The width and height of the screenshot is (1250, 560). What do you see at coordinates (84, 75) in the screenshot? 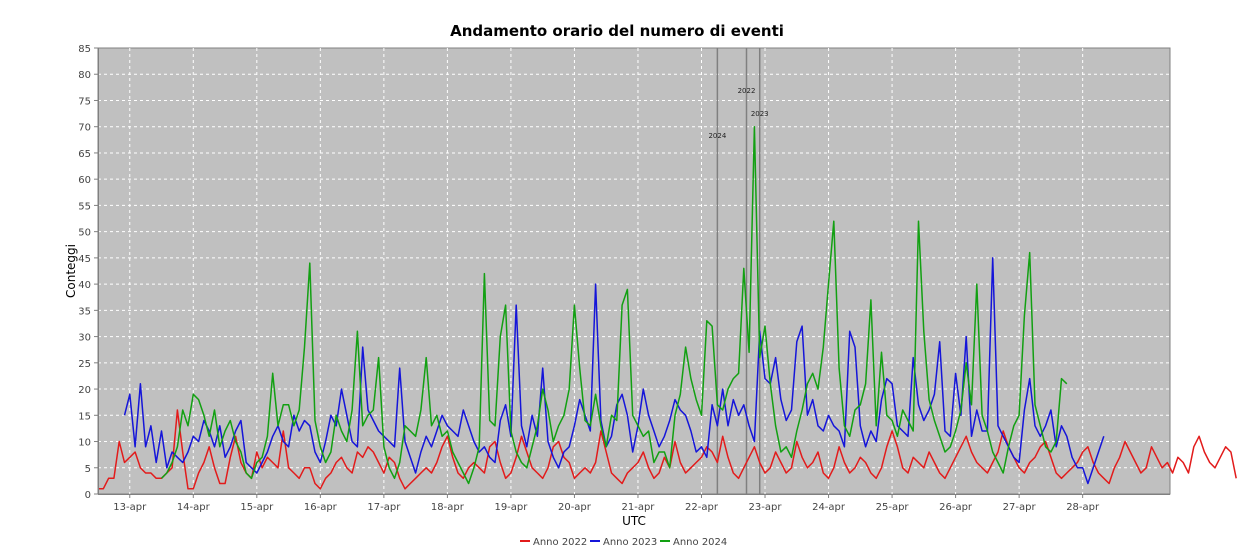
I see `y-tick-label: 80` at bounding box center [84, 75].